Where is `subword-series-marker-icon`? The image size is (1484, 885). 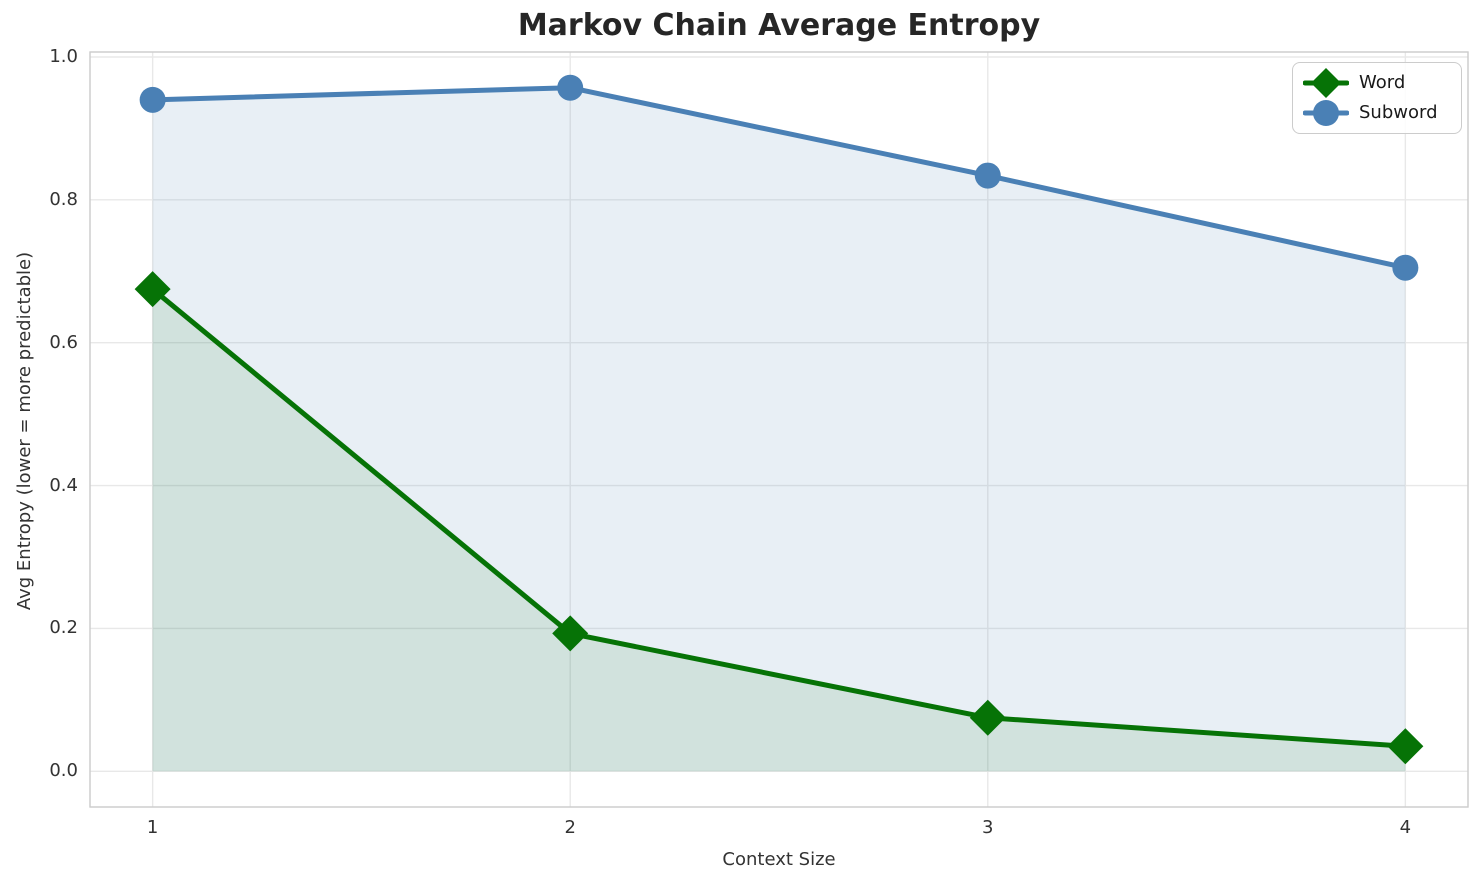 subword-series-marker-icon is located at coordinates (1326, 113).